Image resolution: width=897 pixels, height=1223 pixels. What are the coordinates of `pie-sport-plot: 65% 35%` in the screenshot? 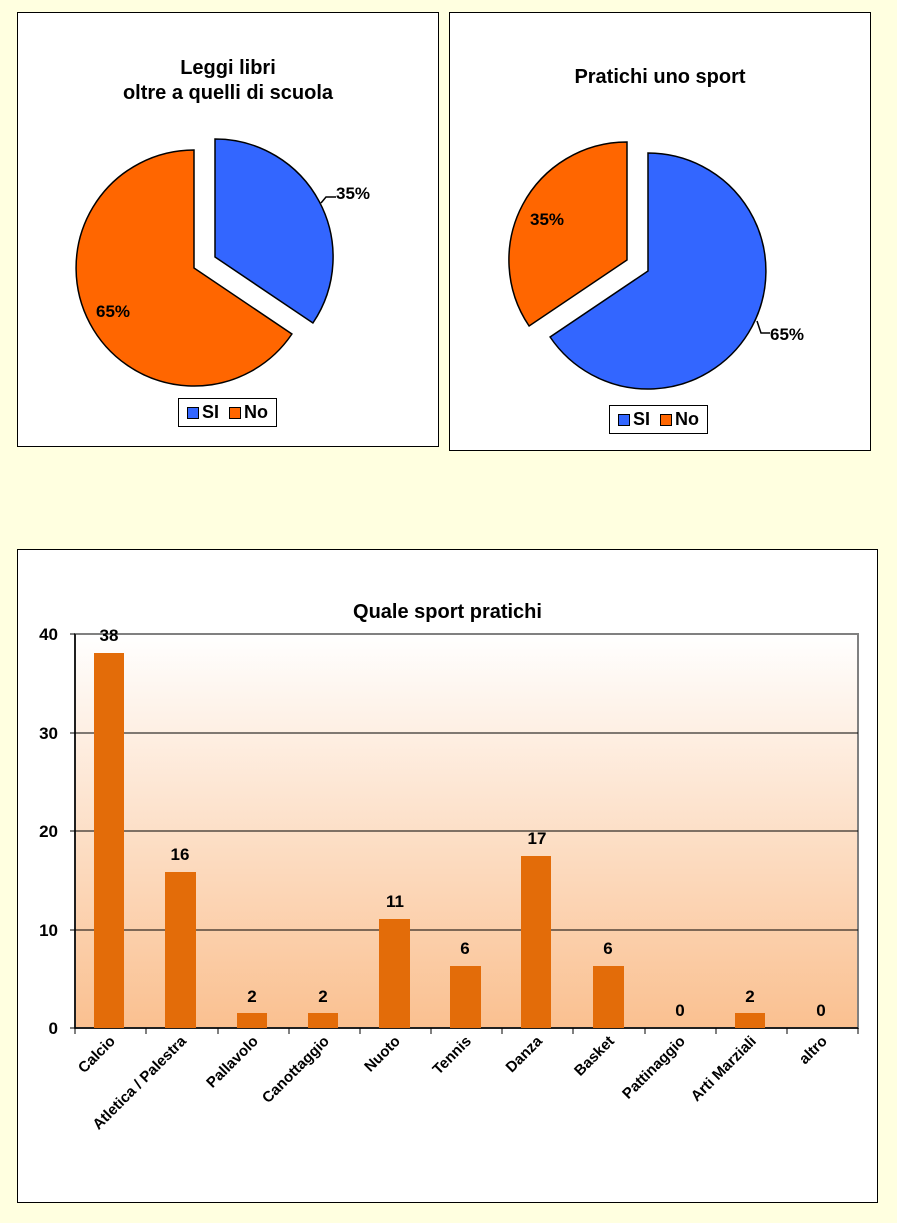 It's located at (656, 265).